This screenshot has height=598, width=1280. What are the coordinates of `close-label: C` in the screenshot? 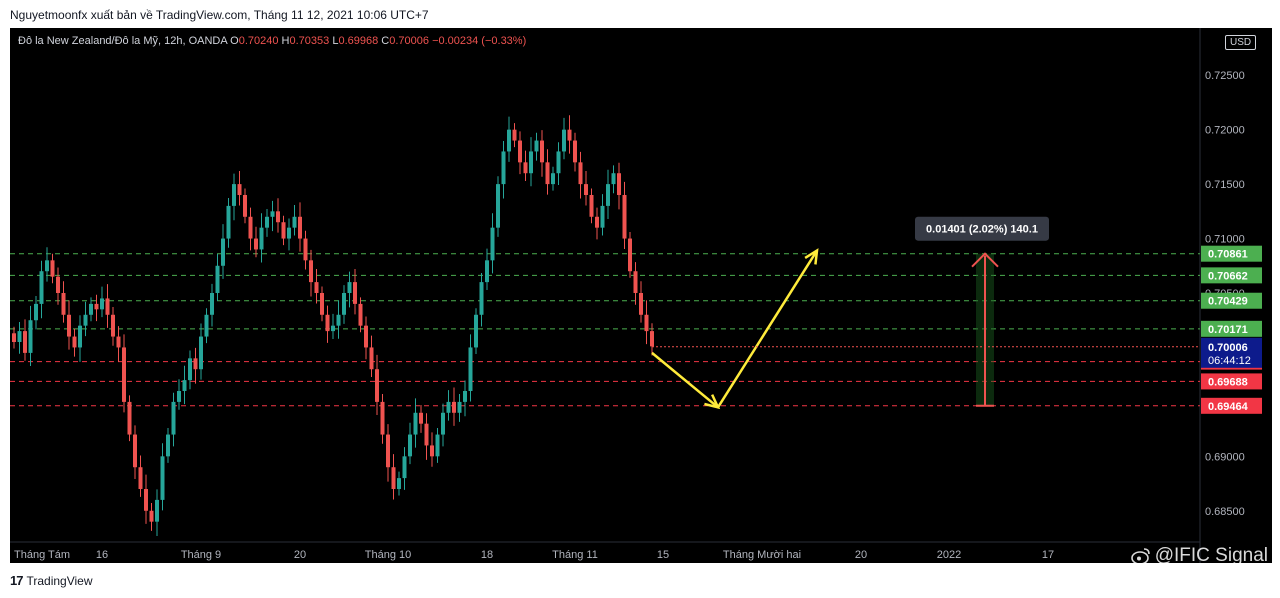 It's located at (385, 41).